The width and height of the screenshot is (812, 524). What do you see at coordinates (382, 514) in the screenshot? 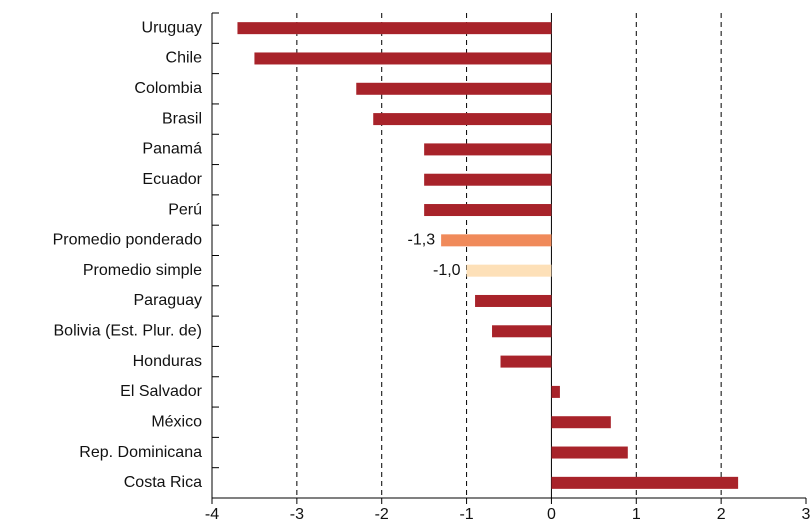
I see `x-tick-label: -2` at bounding box center [382, 514].